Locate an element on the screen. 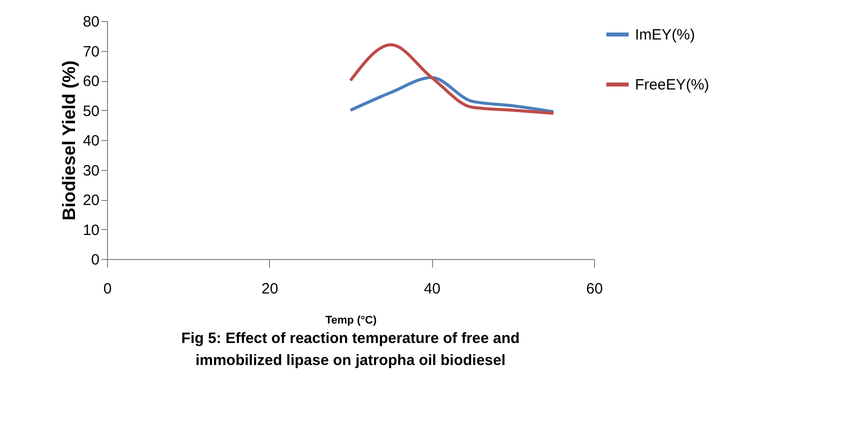 The height and width of the screenshot is (447, 854). y-tick-label: 10 is located at coordinates (91, 230).